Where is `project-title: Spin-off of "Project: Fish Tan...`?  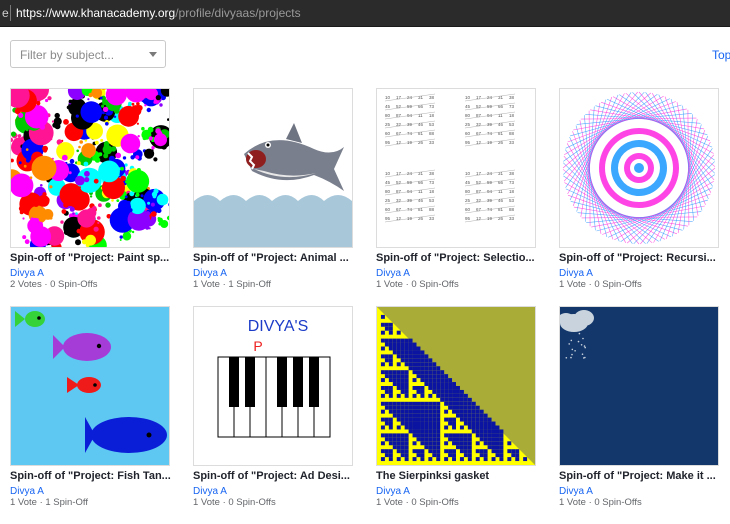 project-title: Spin-off of "Project: Fish Tan... is located at coordinates (90, 476).